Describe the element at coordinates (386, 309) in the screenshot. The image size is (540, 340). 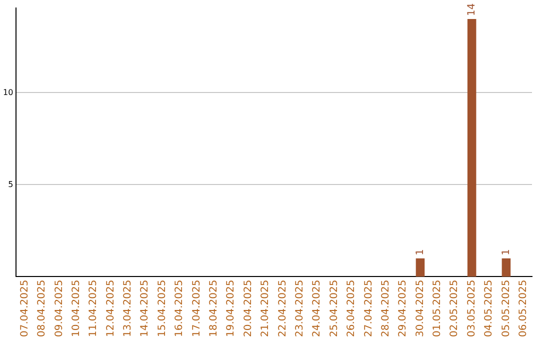
I see `x-tick-label: 28.04.2025` at that location.